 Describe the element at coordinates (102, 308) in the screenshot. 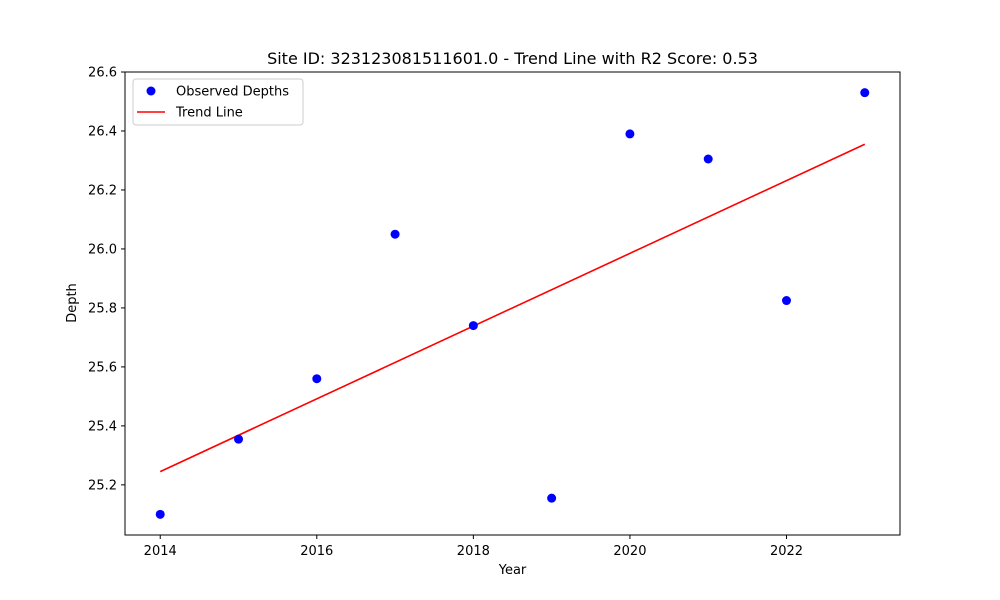

I see `y-tick-label: 25.8` at that location.